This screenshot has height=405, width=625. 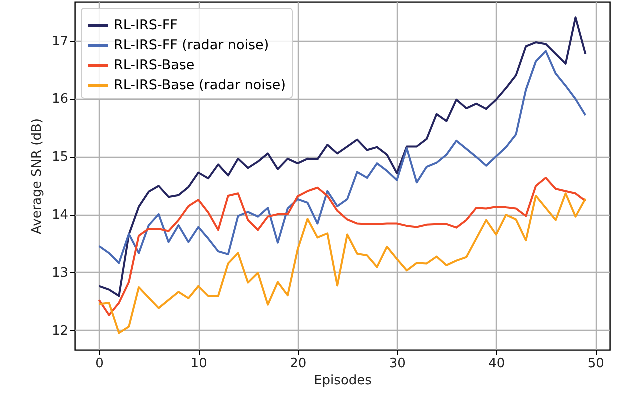 What do you see at coordinates (60, 216) in the screenshot?
I see `y-tick-label: 14` at bounding box center [60, 216].